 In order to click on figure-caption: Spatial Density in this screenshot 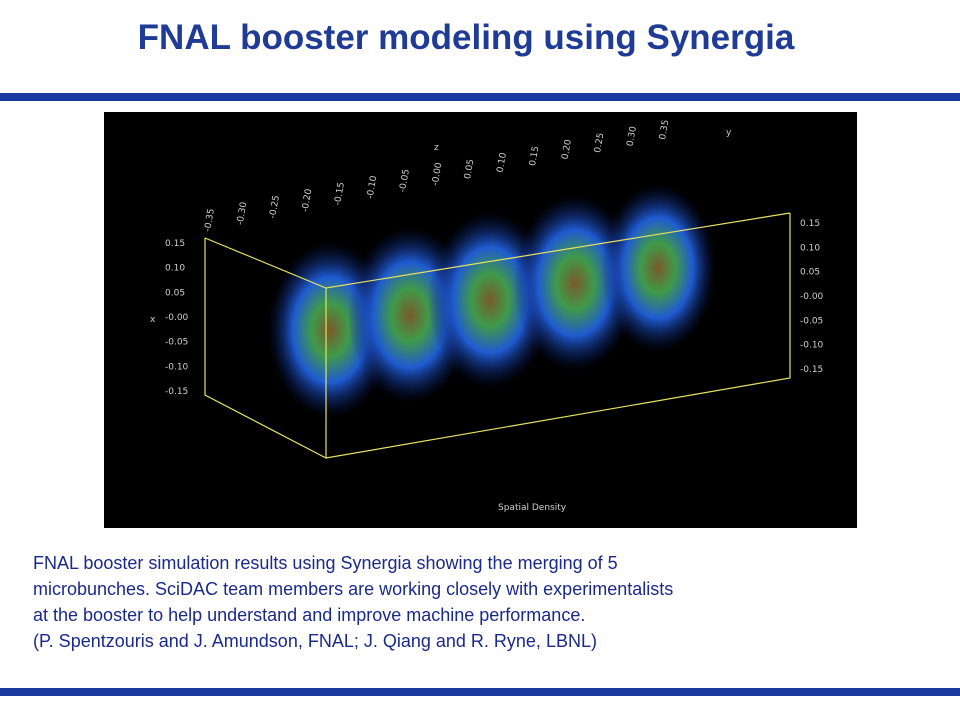, I will do `click(532, 508)`.